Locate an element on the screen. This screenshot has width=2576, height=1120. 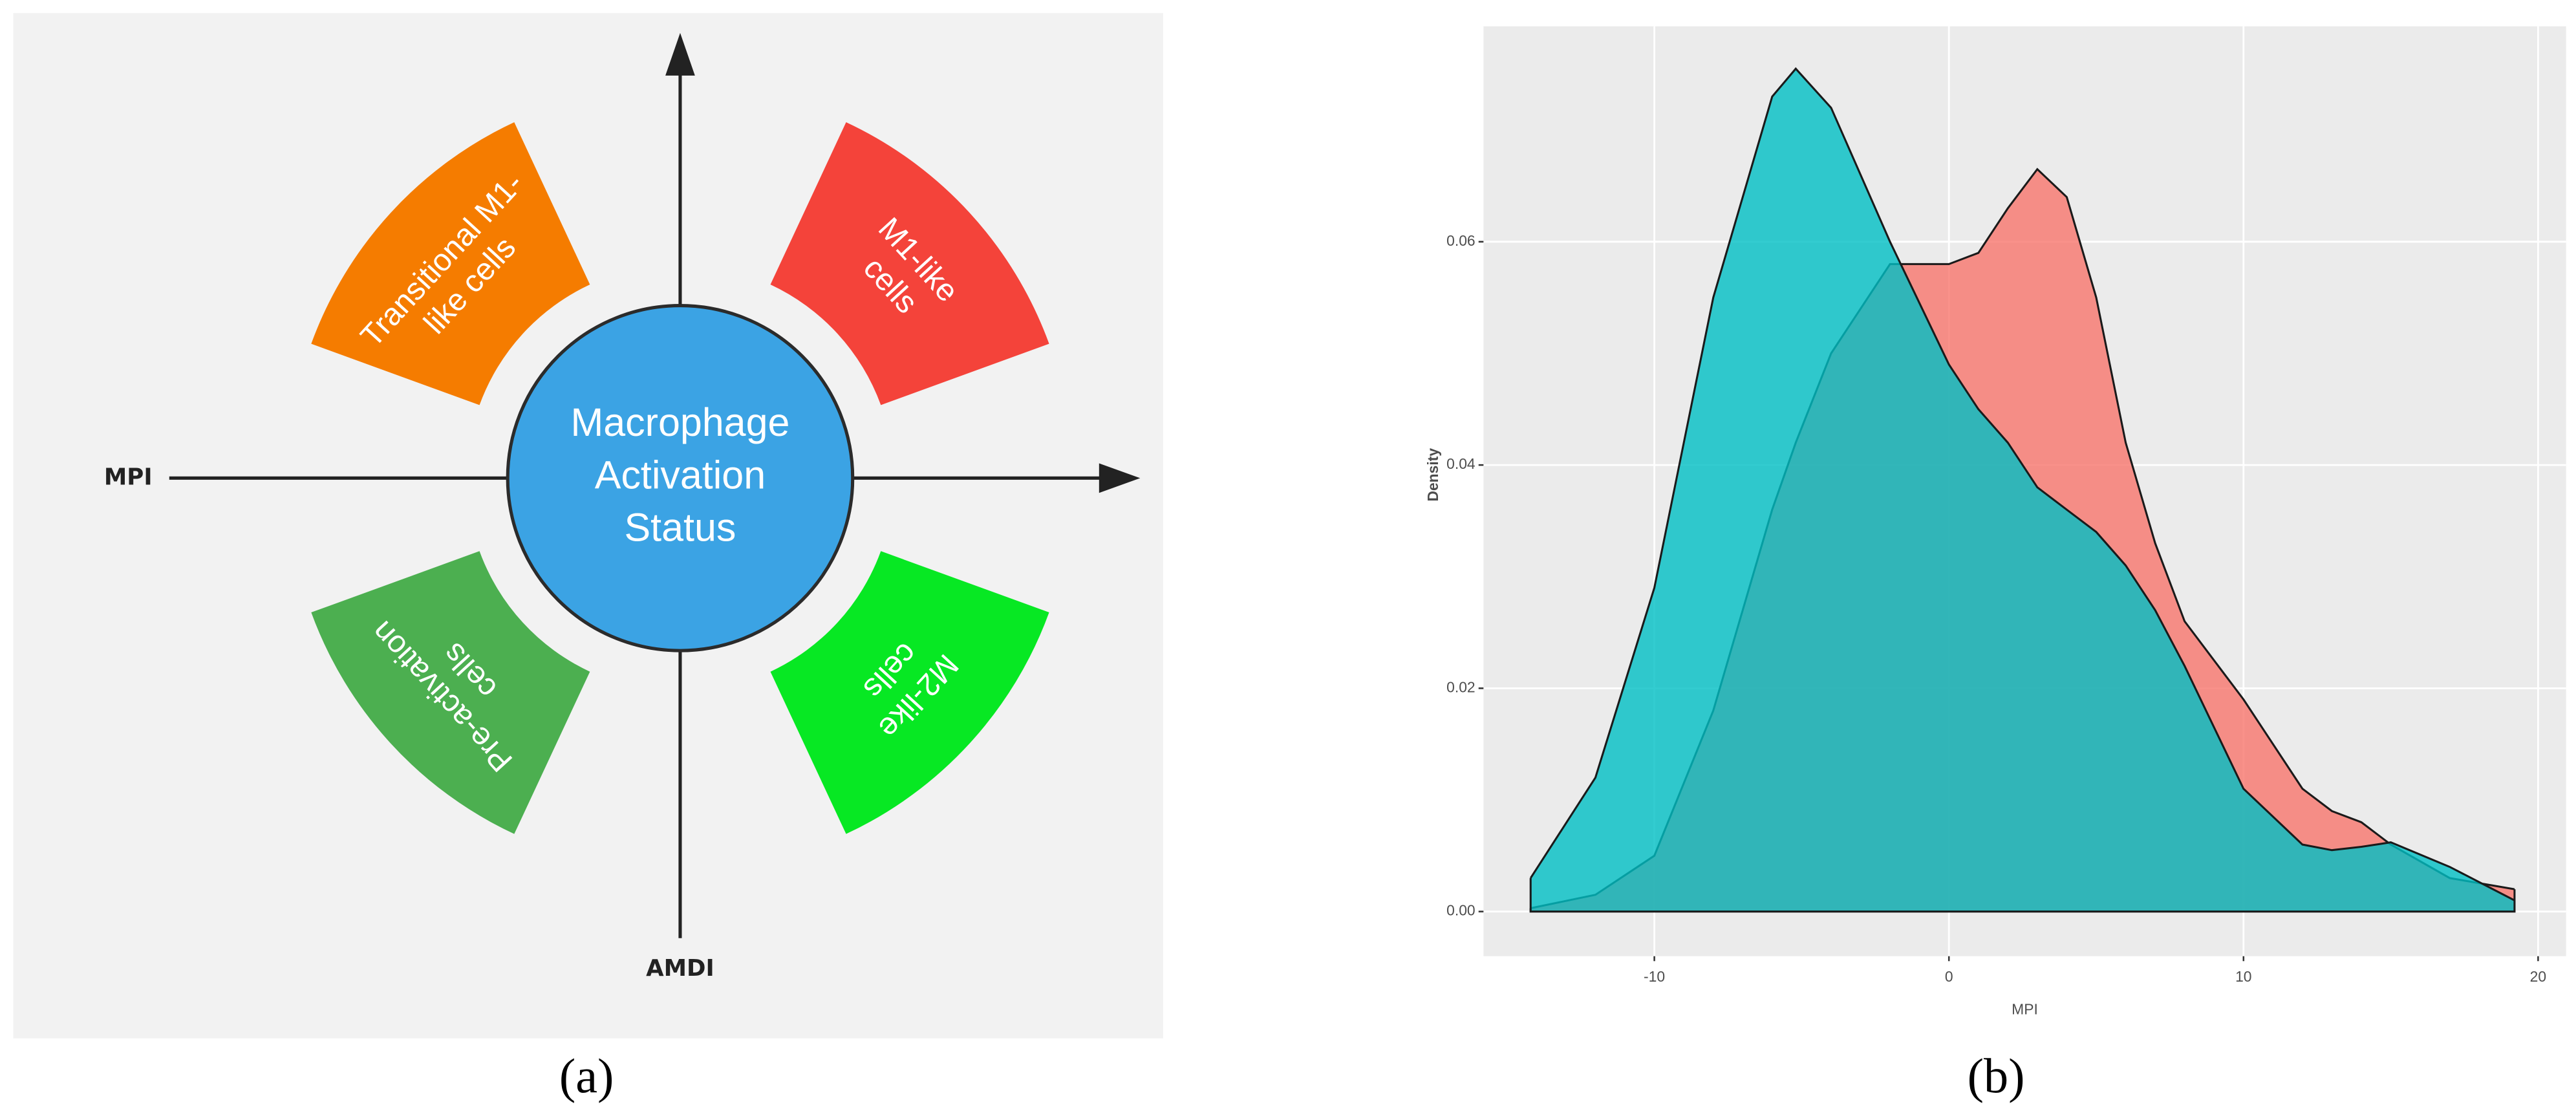
y-tick-label: 0.02 is located at coordinates (1461, 686).